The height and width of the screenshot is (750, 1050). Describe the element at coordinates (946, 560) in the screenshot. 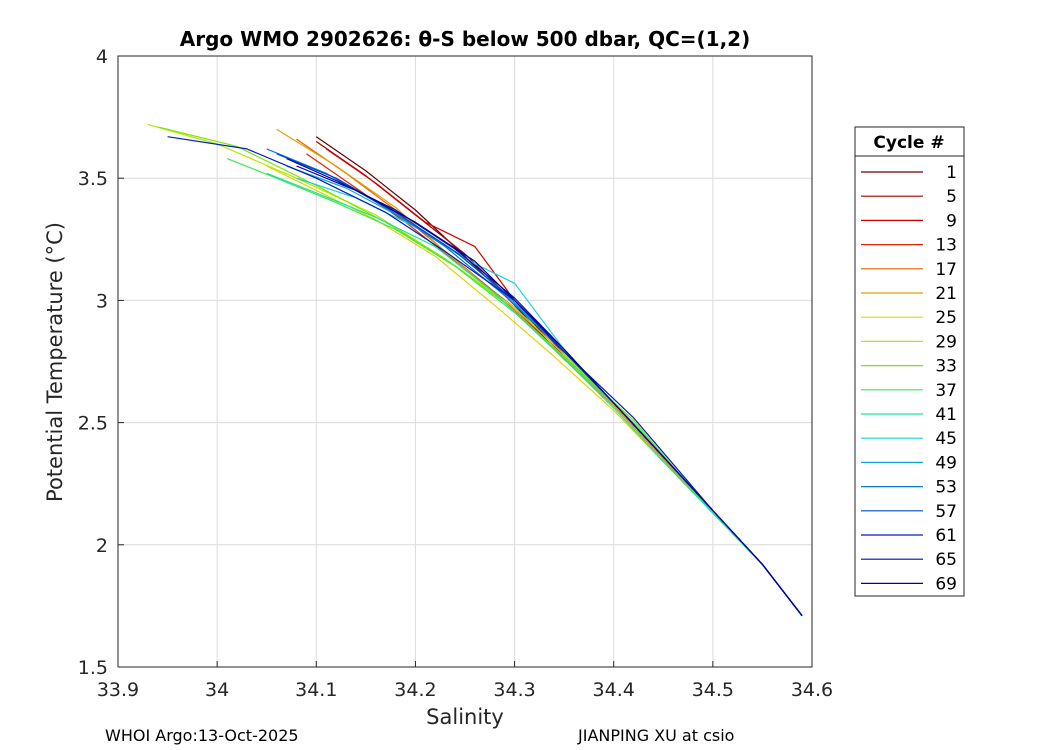

I see `legend-label: 65` at that location.